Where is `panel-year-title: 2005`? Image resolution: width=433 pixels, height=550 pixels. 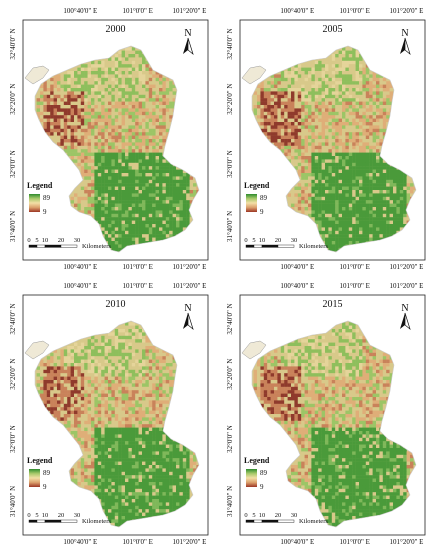 panel-year-title: 2005 is located at coordinates (333, 29).